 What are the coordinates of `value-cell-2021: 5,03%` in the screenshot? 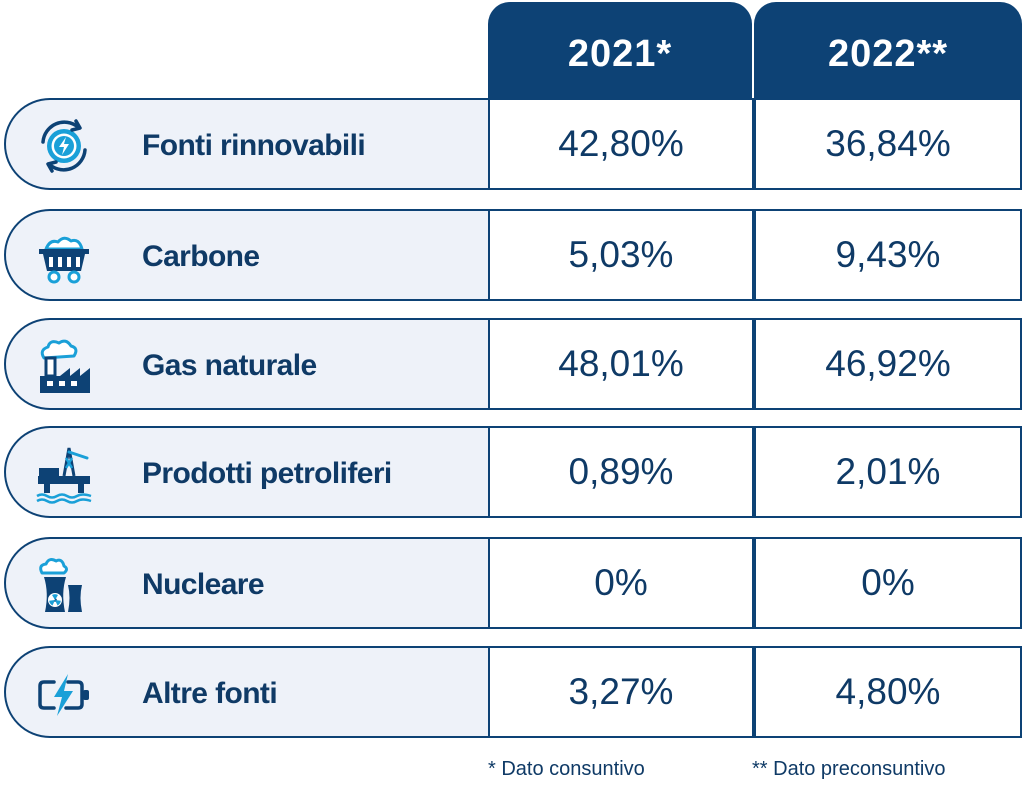 It's located at (621, 255).